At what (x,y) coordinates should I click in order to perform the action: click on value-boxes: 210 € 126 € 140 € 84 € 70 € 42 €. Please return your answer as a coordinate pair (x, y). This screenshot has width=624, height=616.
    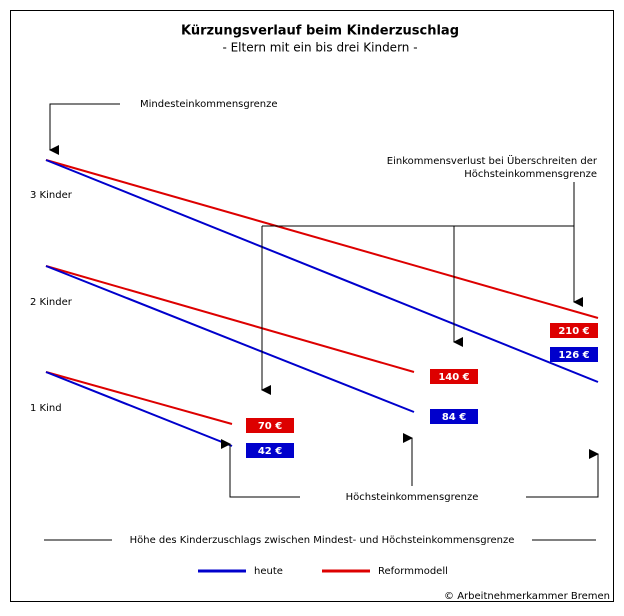
    Looking at the image, I should click on (422, 390).